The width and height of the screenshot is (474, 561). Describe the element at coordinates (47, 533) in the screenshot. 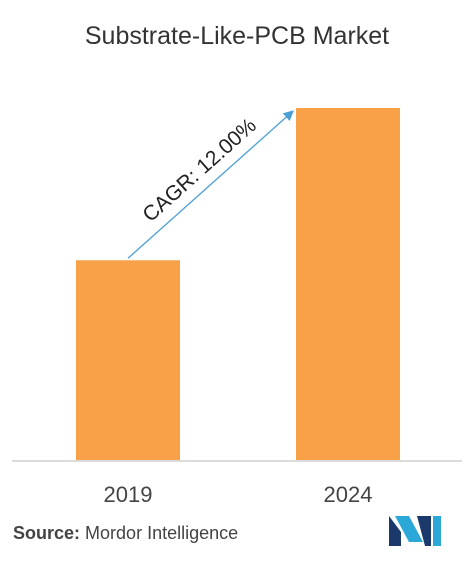

I see `source-label: Source:` at that location.